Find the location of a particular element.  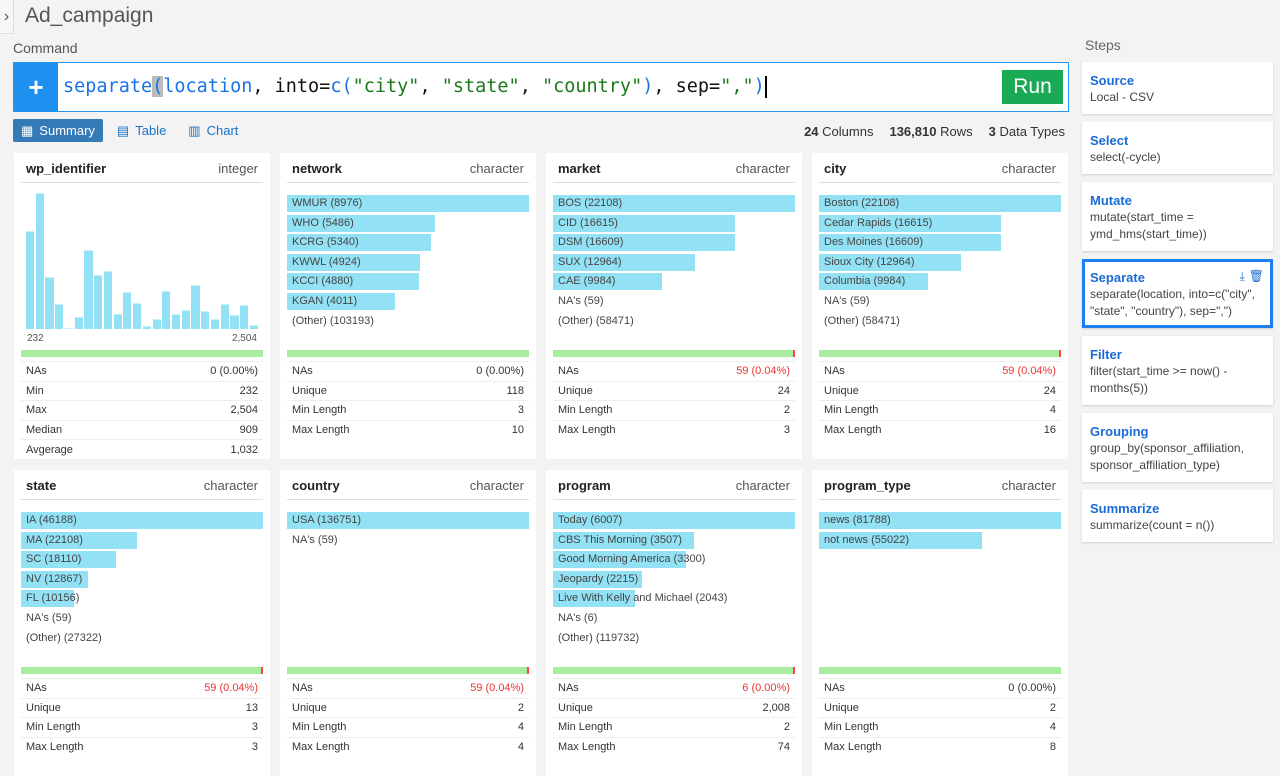

step-select: Select select(-cycle) is located at coordinates (1177, 148).